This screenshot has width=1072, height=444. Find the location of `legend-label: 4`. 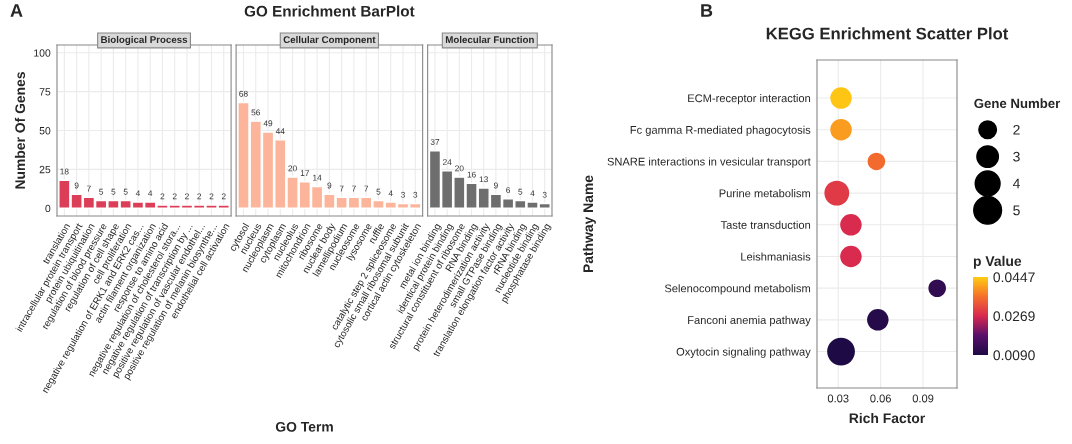

legend-label: 4 is located at coordinates (1016, 183).